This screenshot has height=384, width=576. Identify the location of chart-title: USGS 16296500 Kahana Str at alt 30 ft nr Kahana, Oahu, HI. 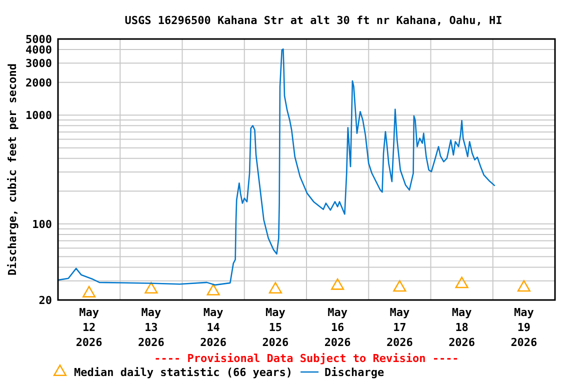
(313, 20).